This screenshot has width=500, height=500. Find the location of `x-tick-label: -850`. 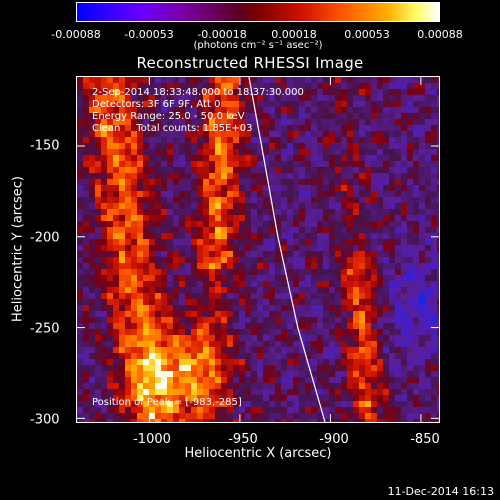

x-tick-label: -850 is located at coordinates (425, 439).